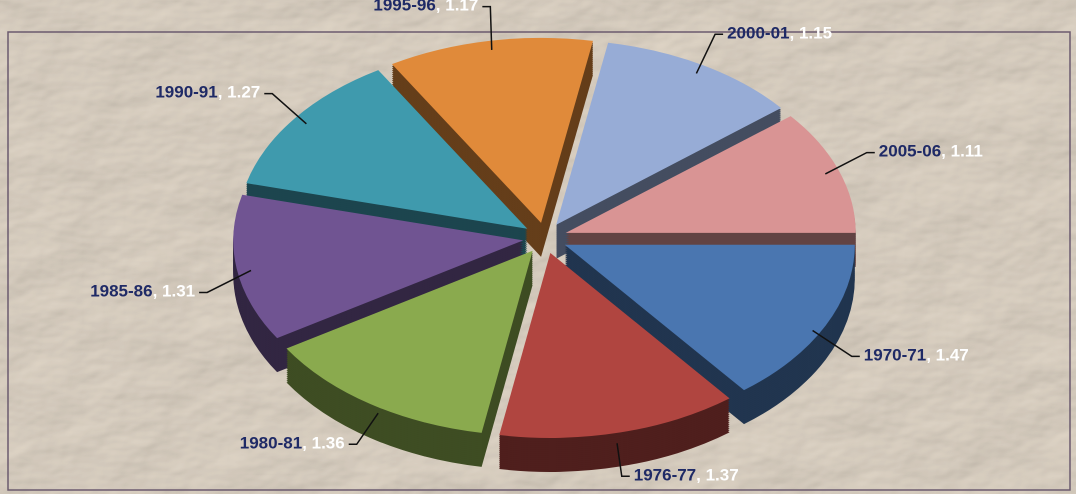 Image resolution: width=1076 pixels, height=494 pixels. I want to click on label-value: 1.27, so click(243, 92).